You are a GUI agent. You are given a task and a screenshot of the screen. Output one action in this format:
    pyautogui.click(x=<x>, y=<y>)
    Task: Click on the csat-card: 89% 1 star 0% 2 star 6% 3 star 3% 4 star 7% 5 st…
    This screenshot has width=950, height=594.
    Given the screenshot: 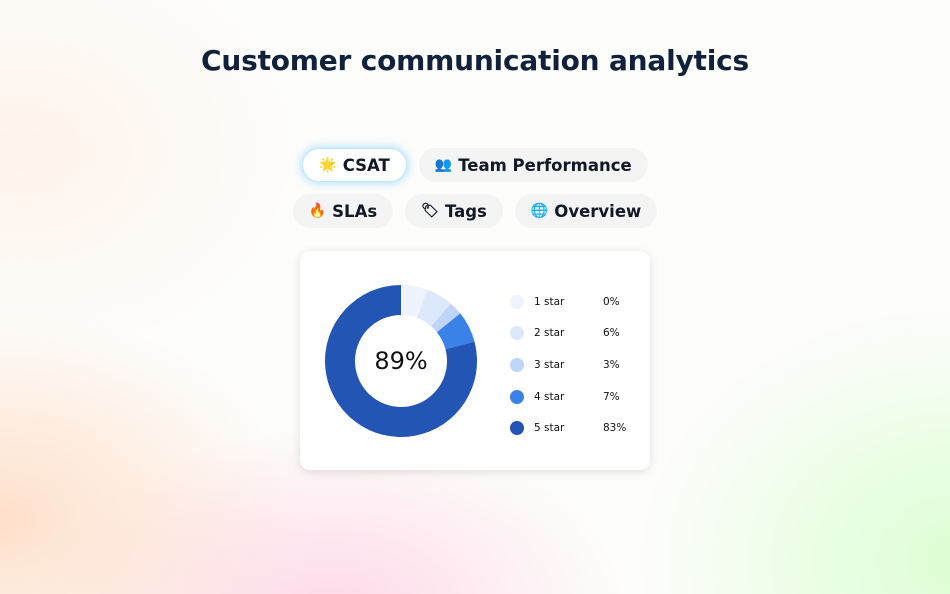 What is the action you would take?
    pyautogui.click(x=475, y=360)
    